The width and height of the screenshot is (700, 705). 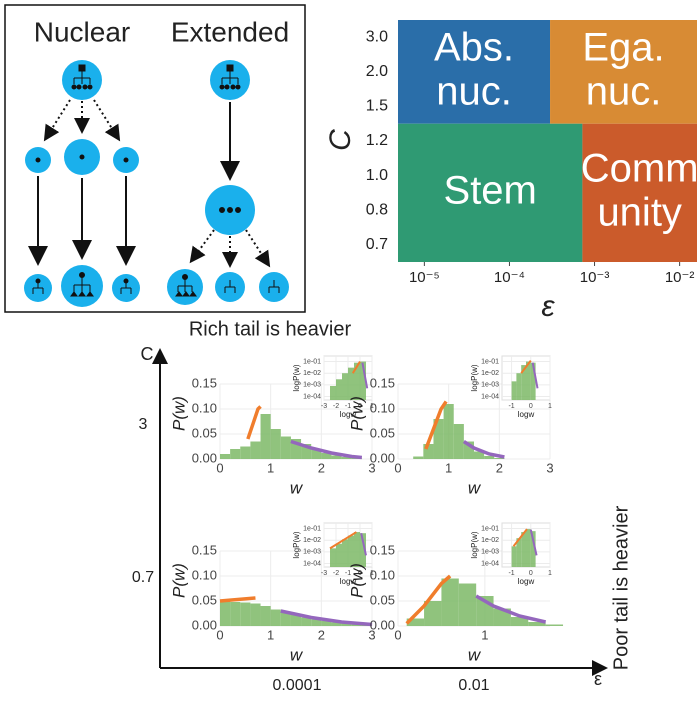 What do you see at coordinates (640, 168) in the screenshot?
I see `region-label: Comm` at bounding box center [640, 168].